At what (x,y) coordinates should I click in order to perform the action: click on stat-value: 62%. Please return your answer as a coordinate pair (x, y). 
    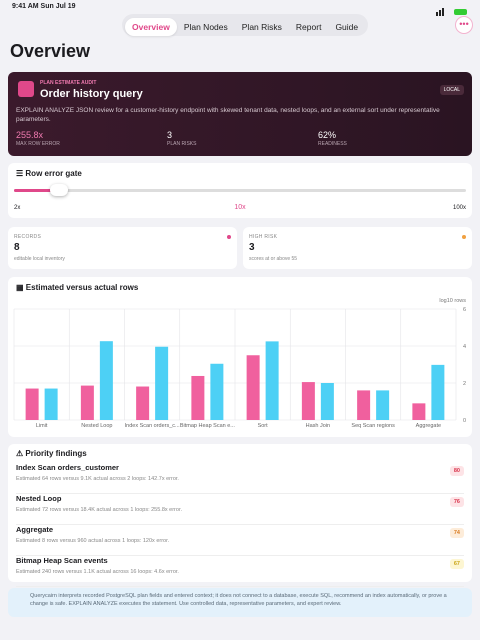
    Looking at the image, I should click on (327, 135).